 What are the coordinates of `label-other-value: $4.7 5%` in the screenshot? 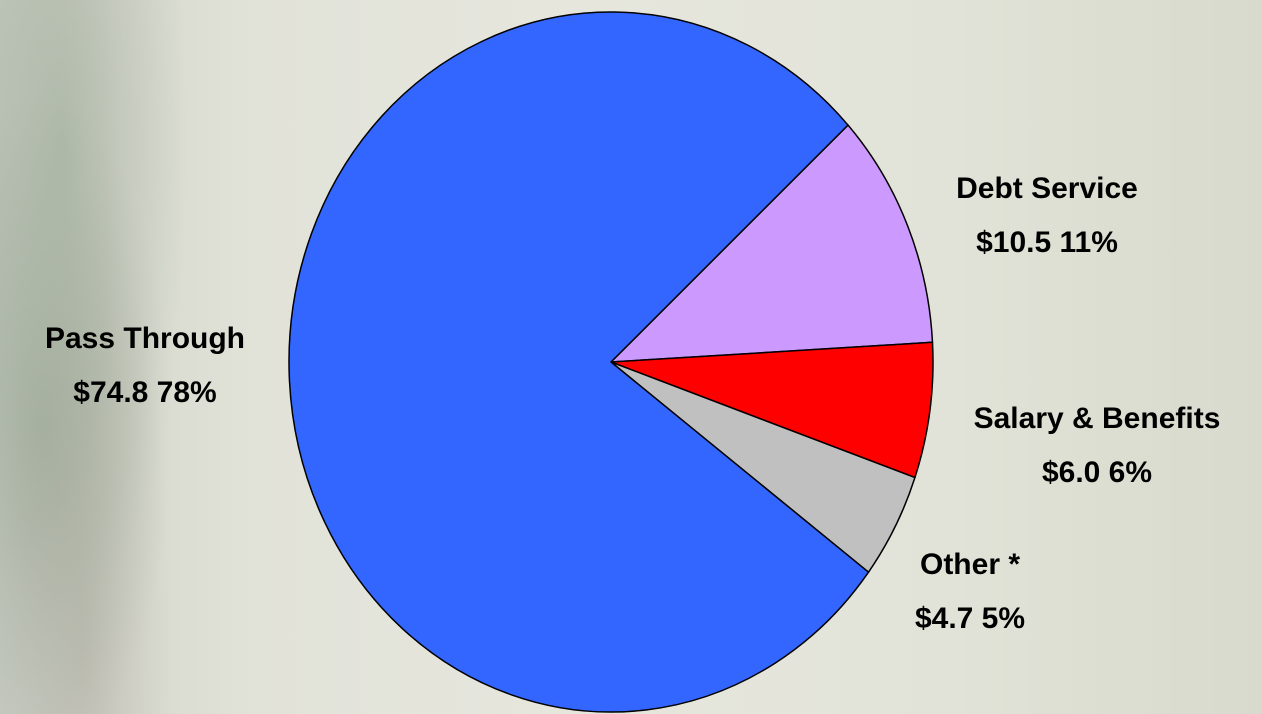 It's located at (970, 618).